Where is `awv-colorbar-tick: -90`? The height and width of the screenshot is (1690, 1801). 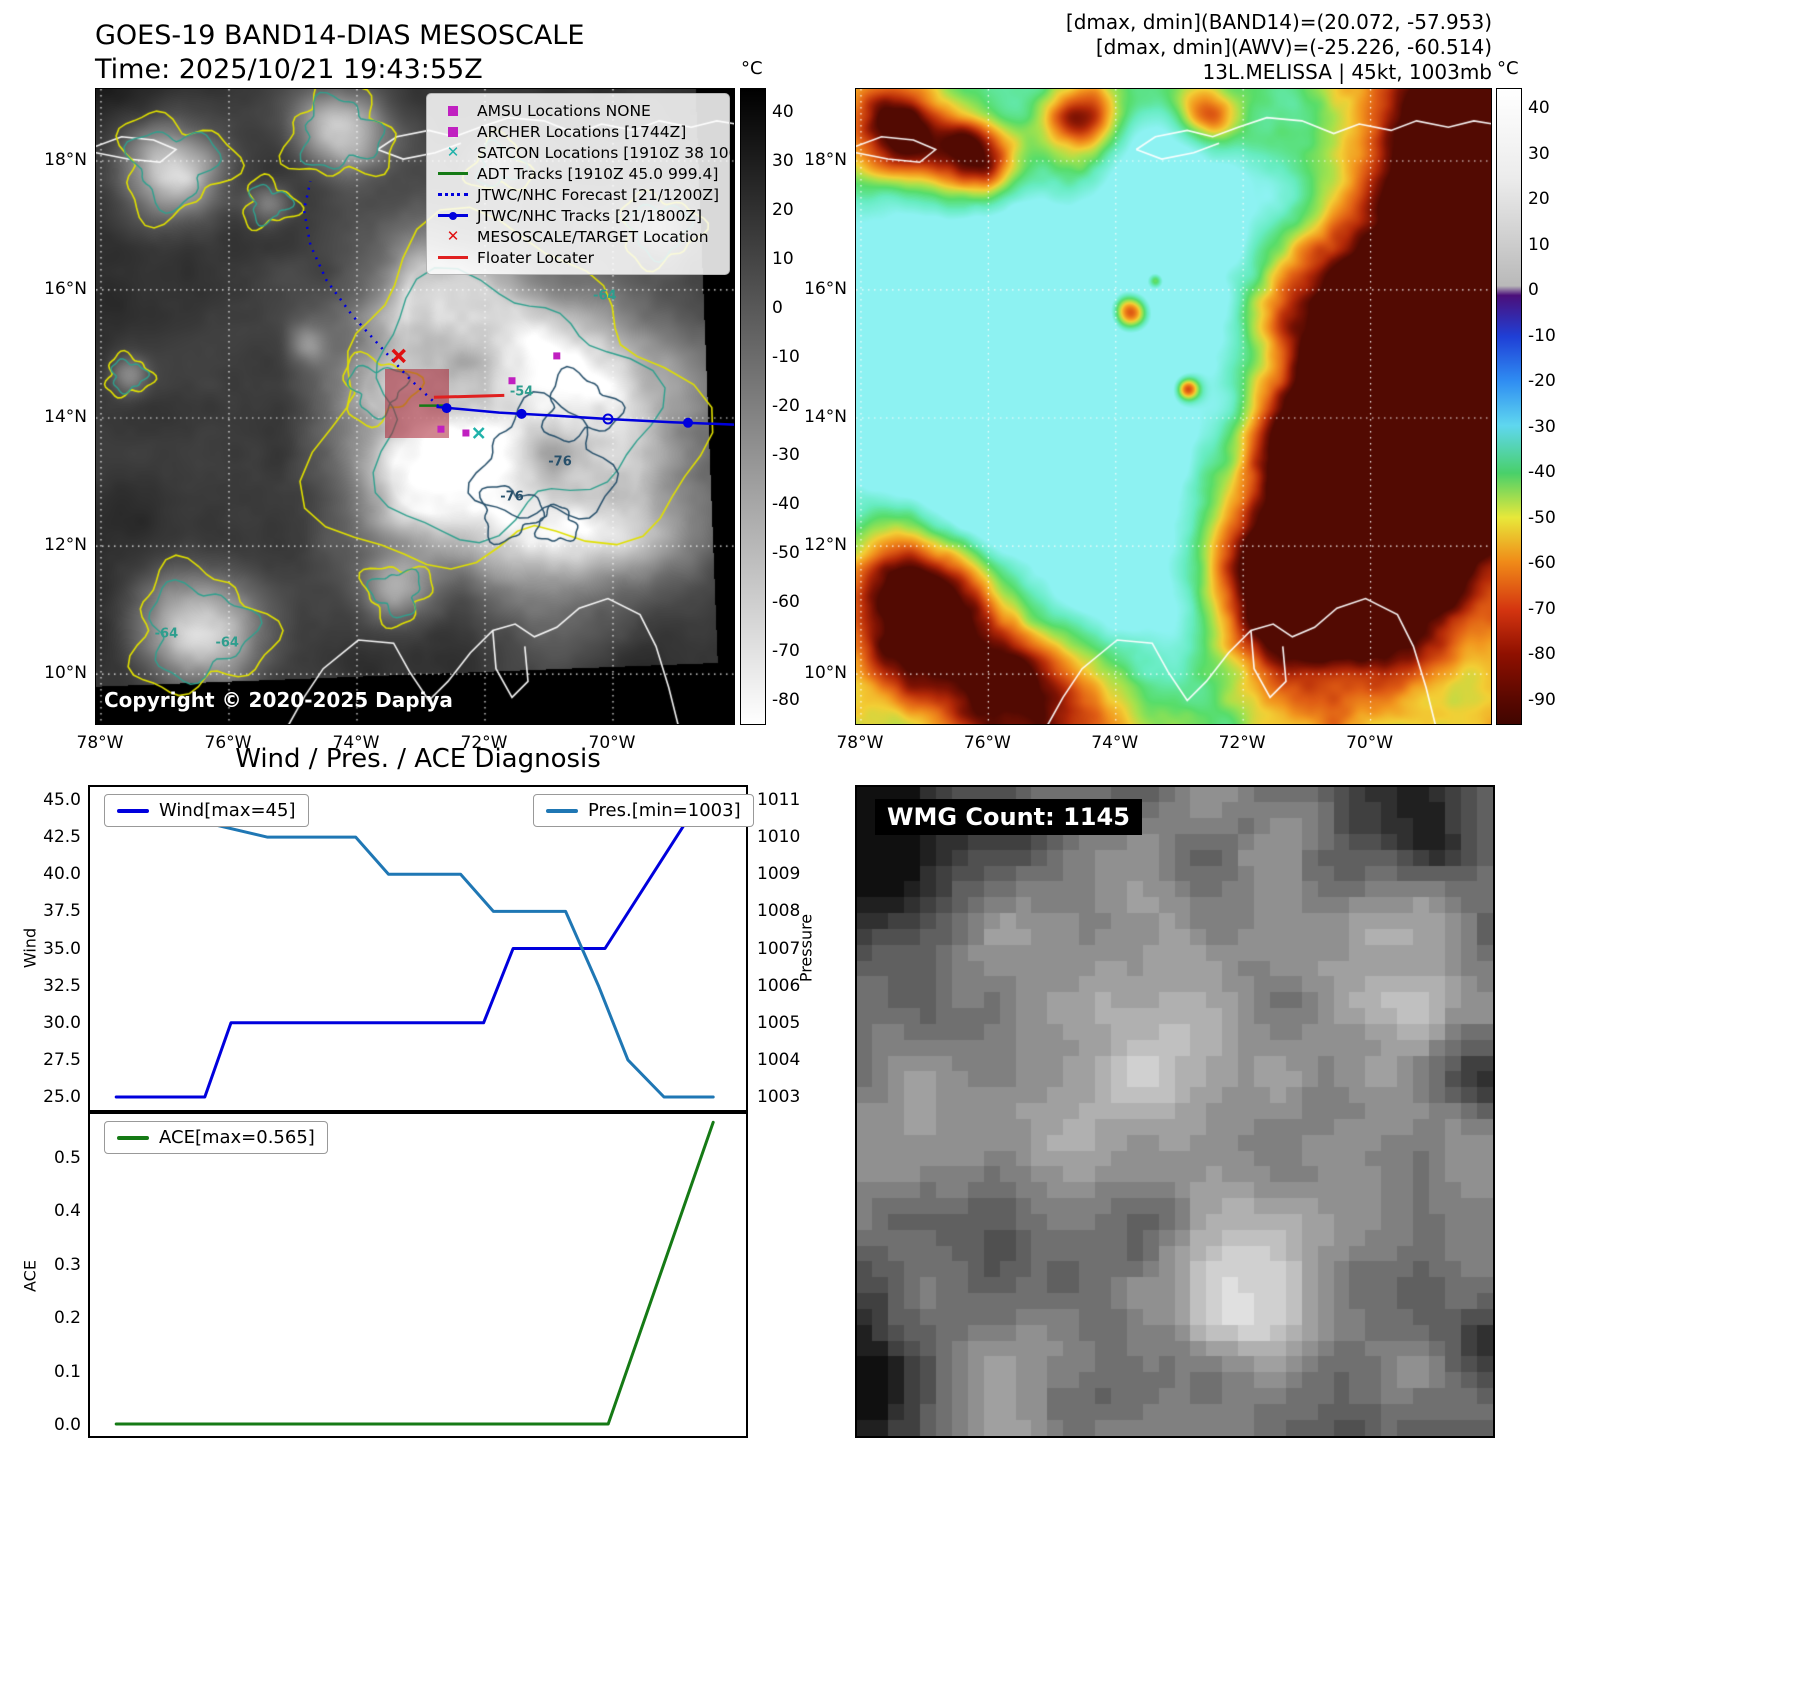
awv-colorbar-tick: -90 is located at coordinates (1542, 700).